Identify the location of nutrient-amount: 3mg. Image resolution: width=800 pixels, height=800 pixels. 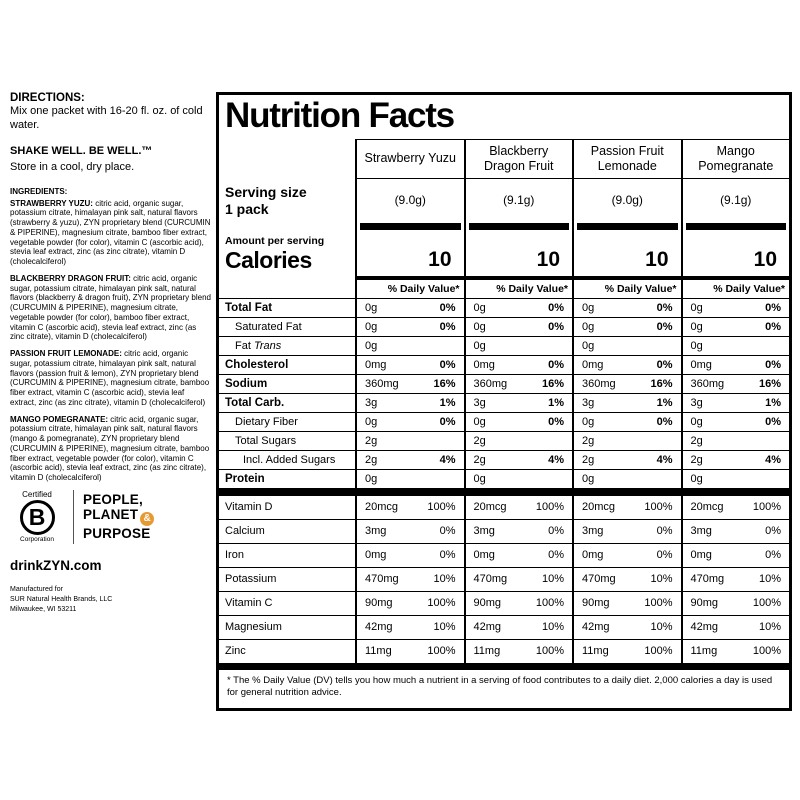
(484, 531).